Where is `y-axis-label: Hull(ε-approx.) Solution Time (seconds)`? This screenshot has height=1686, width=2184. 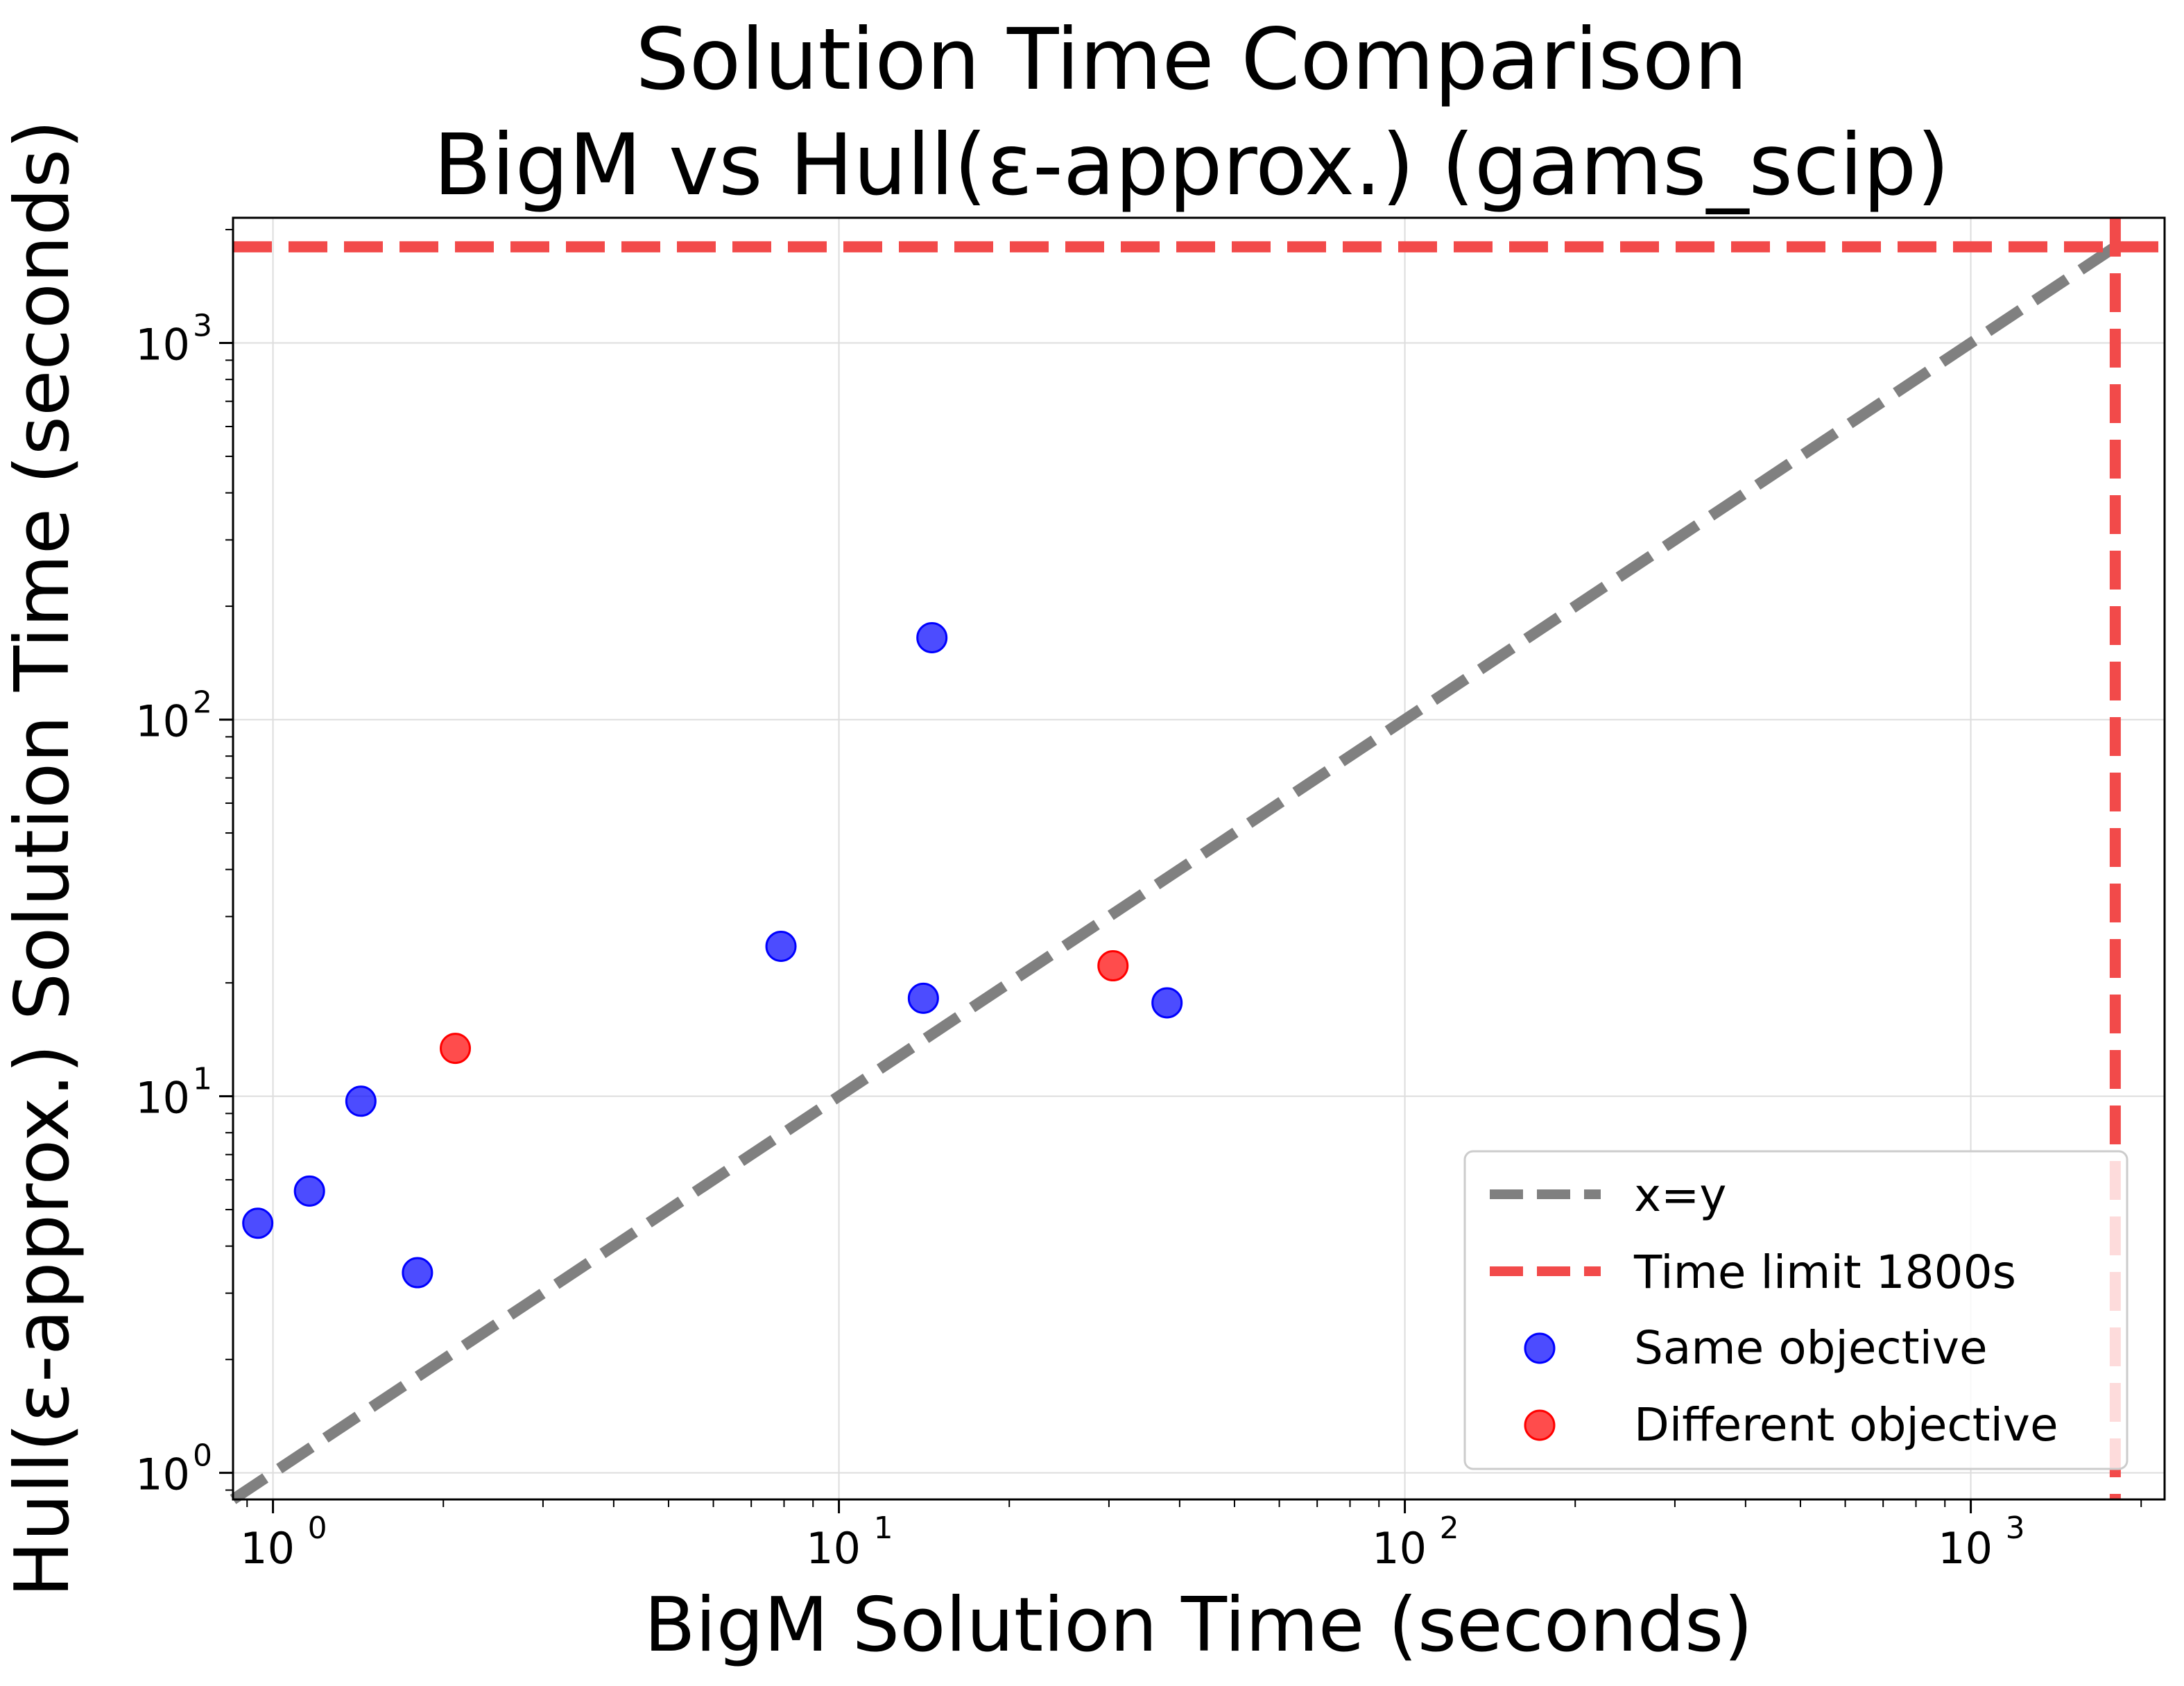
y-axis-label: Hull(ε-approx.) Solution Time (seconds) is located at coordinates (43, 859).